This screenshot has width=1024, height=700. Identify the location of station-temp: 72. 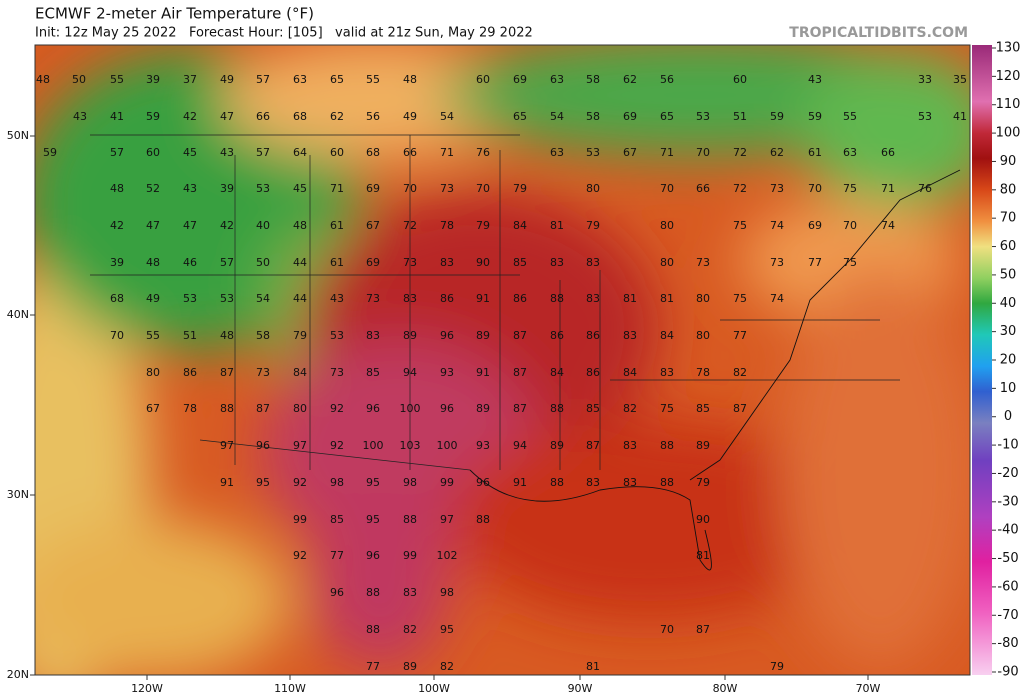
(740, 152).